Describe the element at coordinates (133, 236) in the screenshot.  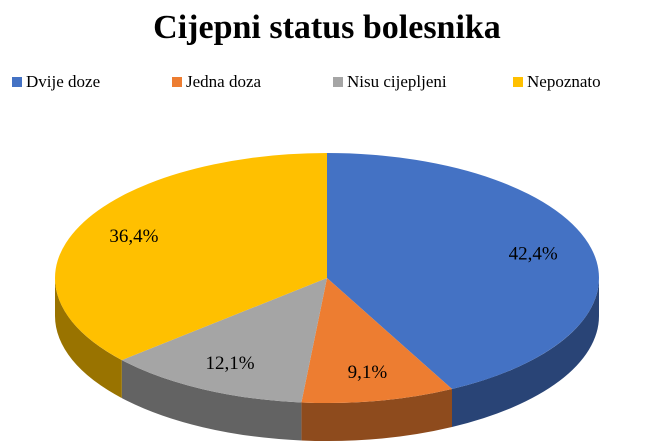
I see `data-label: 36,4%` at that location.